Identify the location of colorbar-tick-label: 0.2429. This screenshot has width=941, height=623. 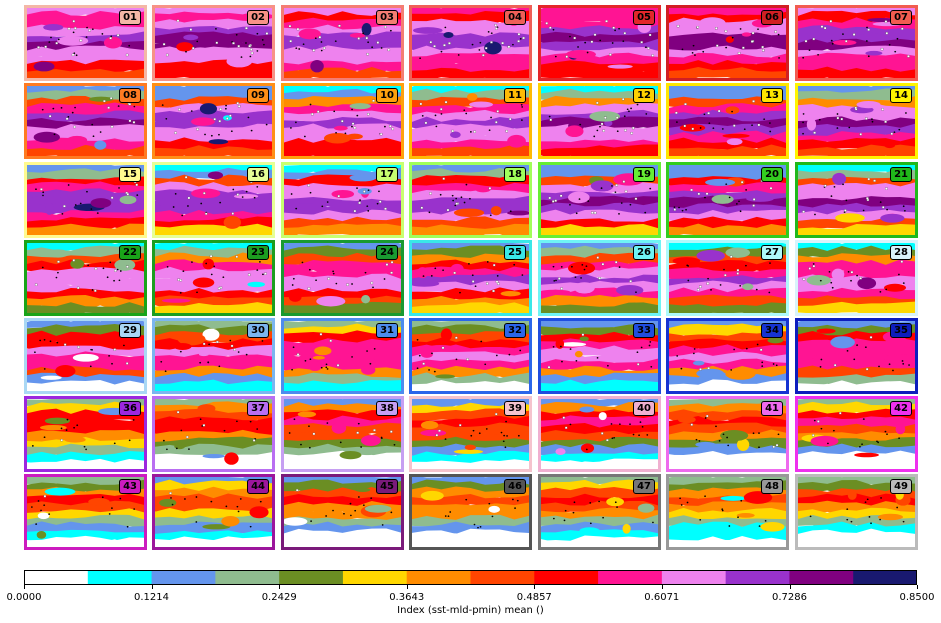
(279, 597).